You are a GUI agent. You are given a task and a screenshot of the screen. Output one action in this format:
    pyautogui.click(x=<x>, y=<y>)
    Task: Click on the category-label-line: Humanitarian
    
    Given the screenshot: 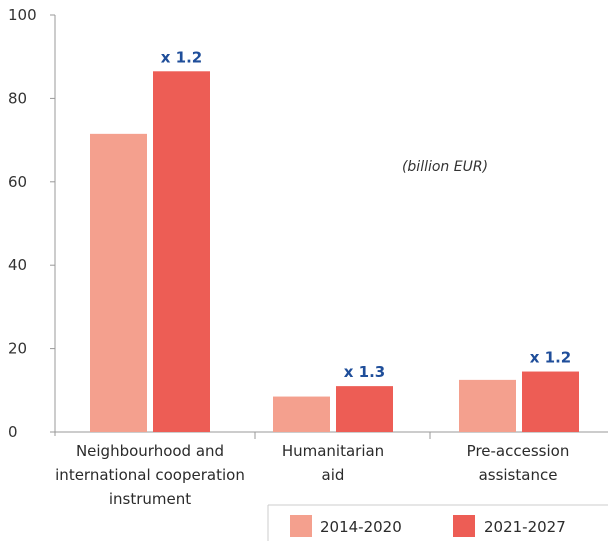 What is the action you would take?
    pyautogui.click(x=333, y=451)
    